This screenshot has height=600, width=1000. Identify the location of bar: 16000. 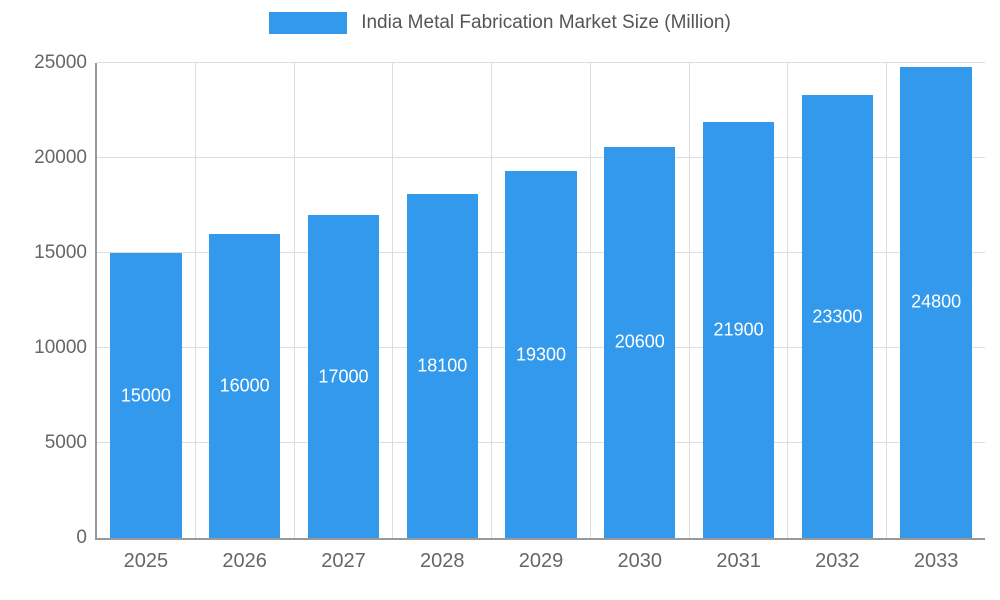
(244, 386).